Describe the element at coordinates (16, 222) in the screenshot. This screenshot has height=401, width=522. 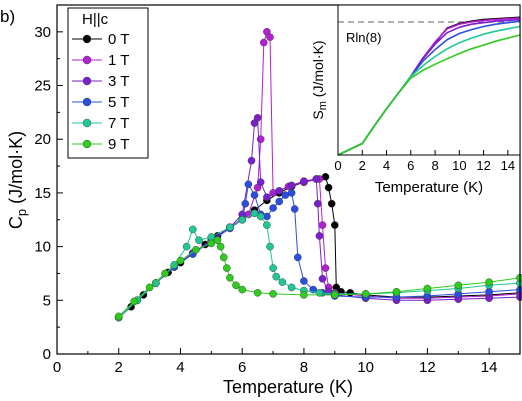
I see `main-y-axis-label-main: C` at that location.